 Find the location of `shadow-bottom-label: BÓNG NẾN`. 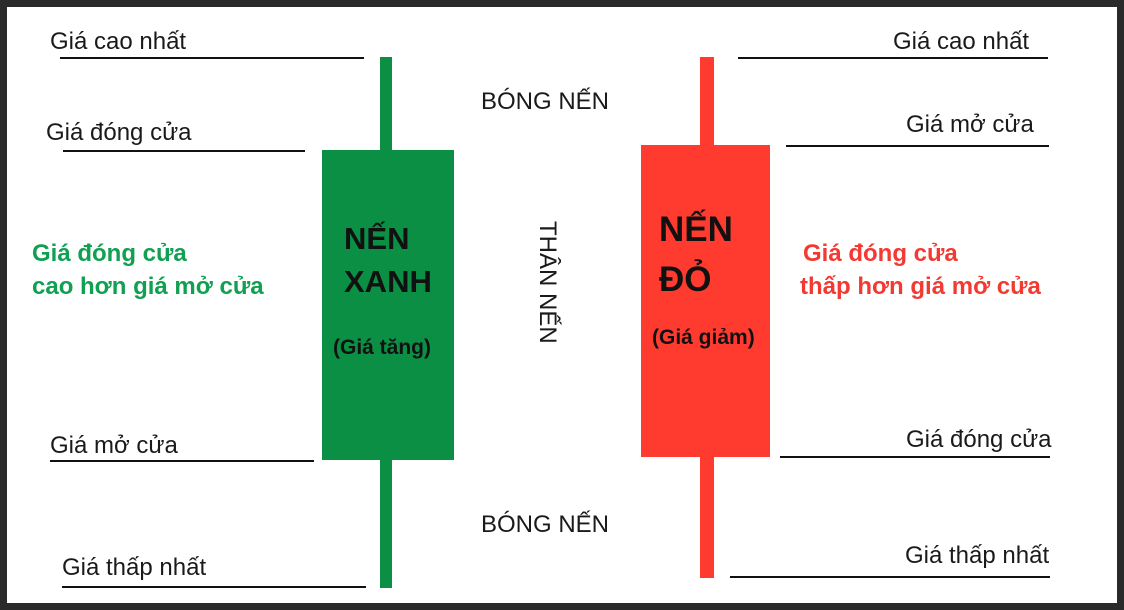

shadow-bottom-label: BÓNG NẾN is located at coordinates (545, 524).